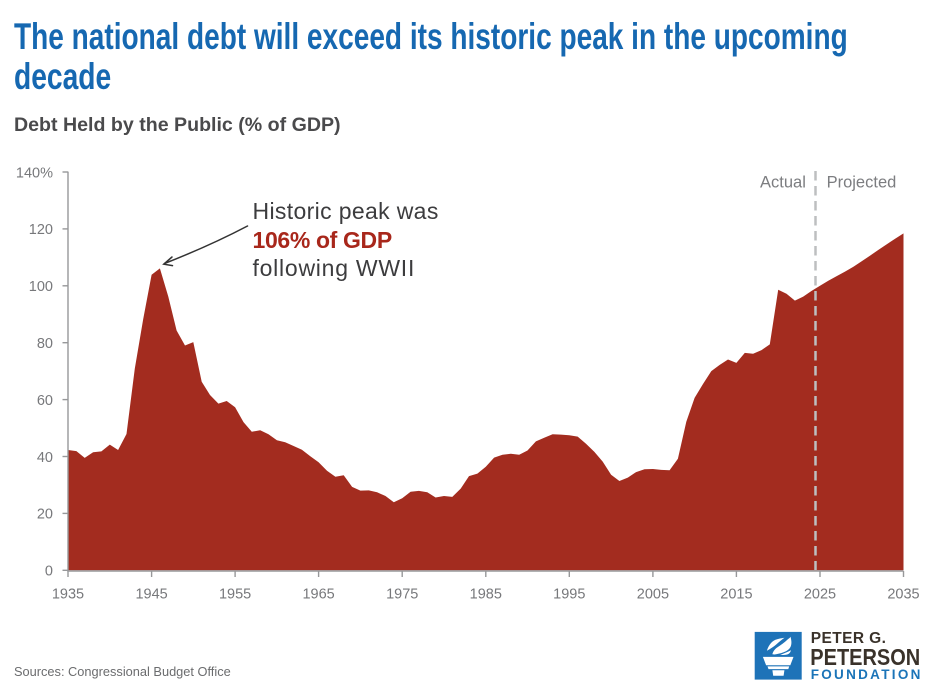  I want to click on svg-text: 60, so click(45, 401).